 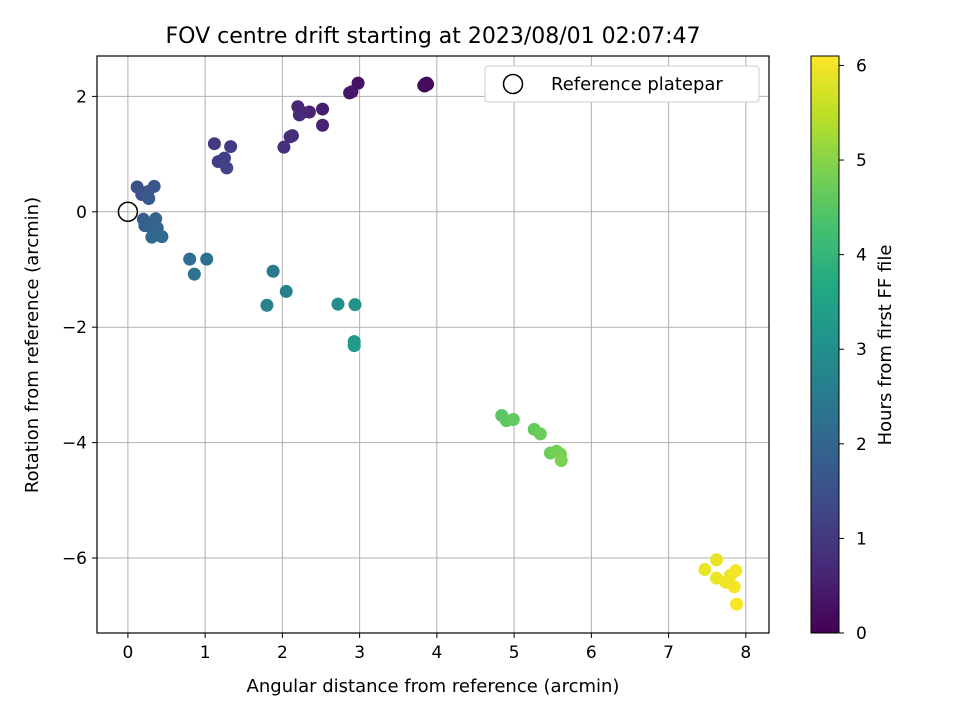 I want to click on colorbar: 0 1 2 3 4 5 6 Hours from first FF file, so click(x=853, y=349).